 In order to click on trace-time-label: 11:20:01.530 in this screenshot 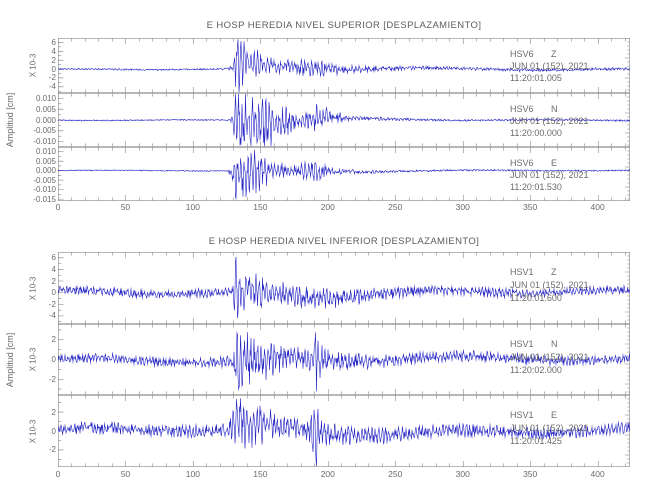, I will do `click(536, 187)`.